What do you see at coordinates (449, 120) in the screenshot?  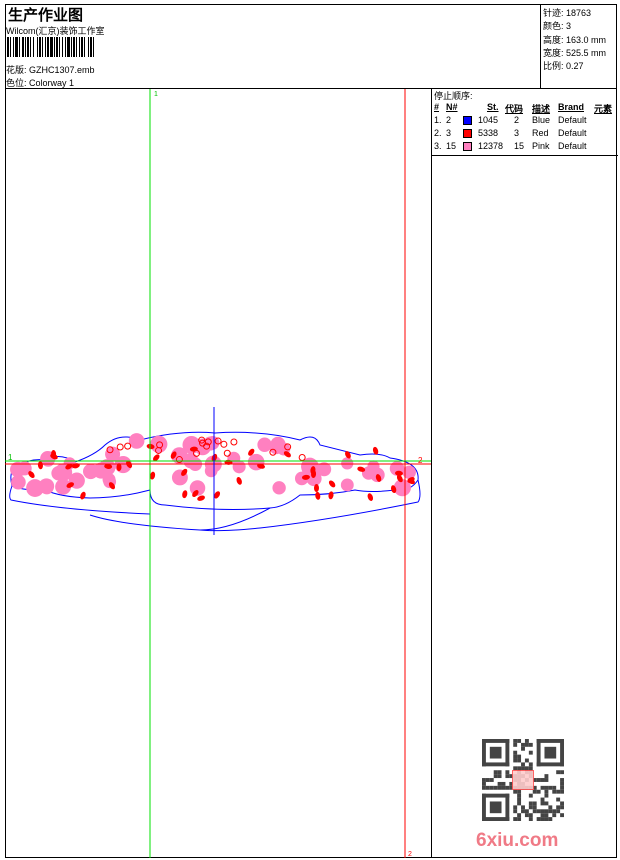 I see `row-needle: 2` at bounding box center [449, 120].